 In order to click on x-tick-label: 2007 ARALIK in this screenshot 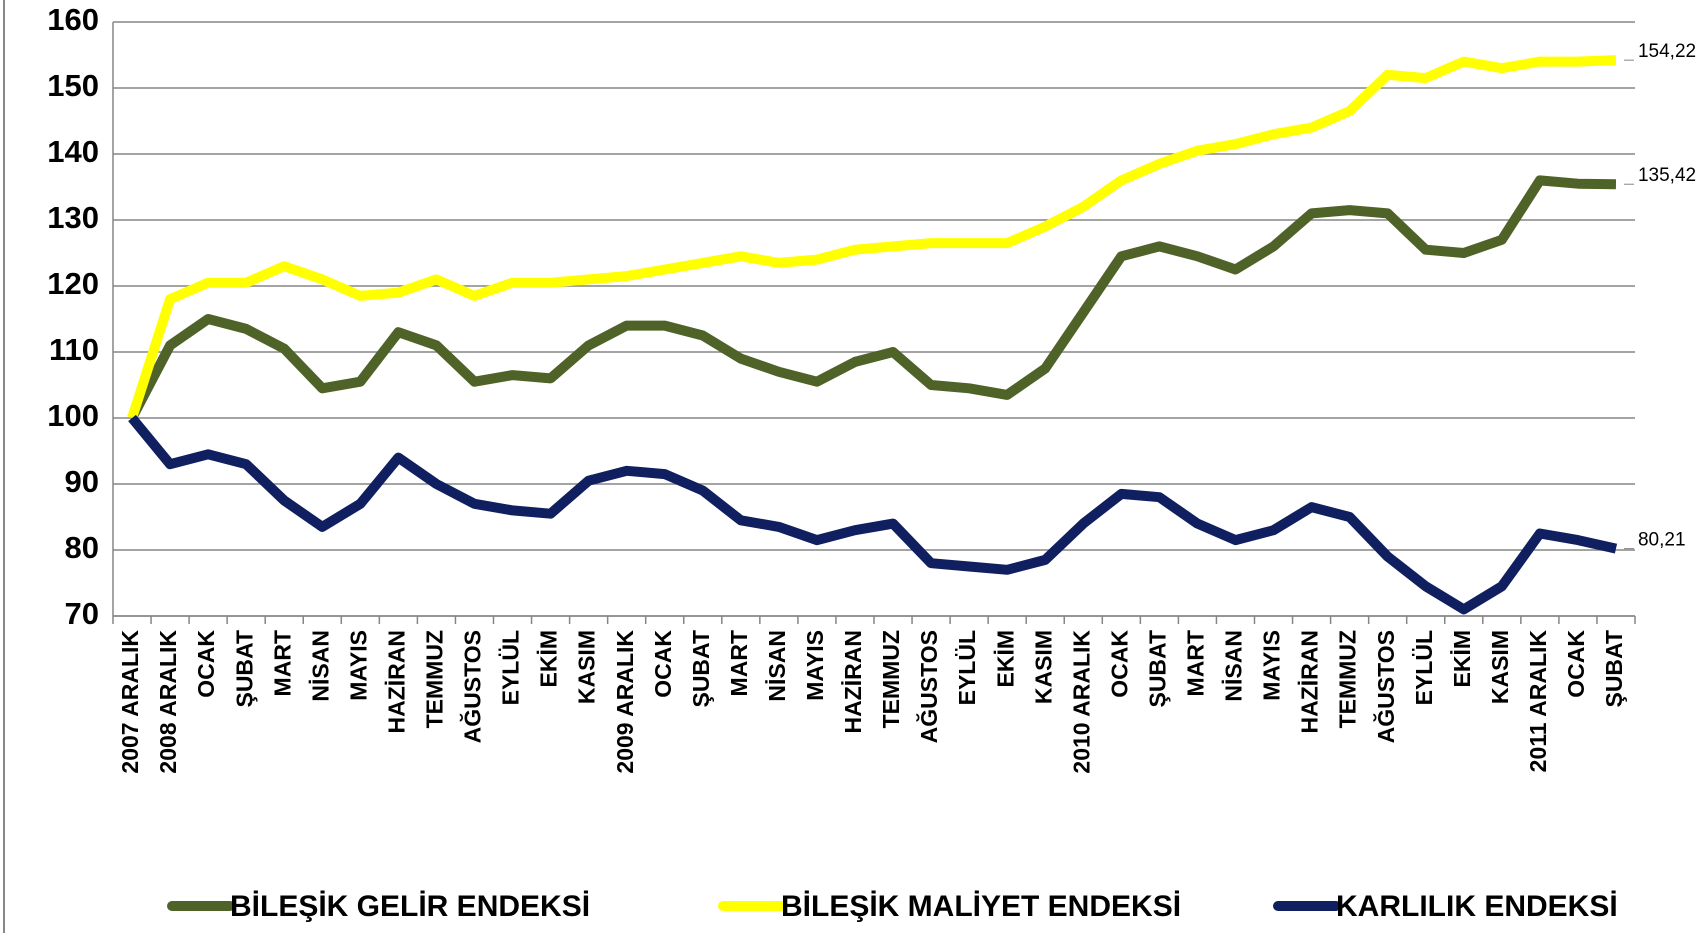, I will do `click(130, 702)`.